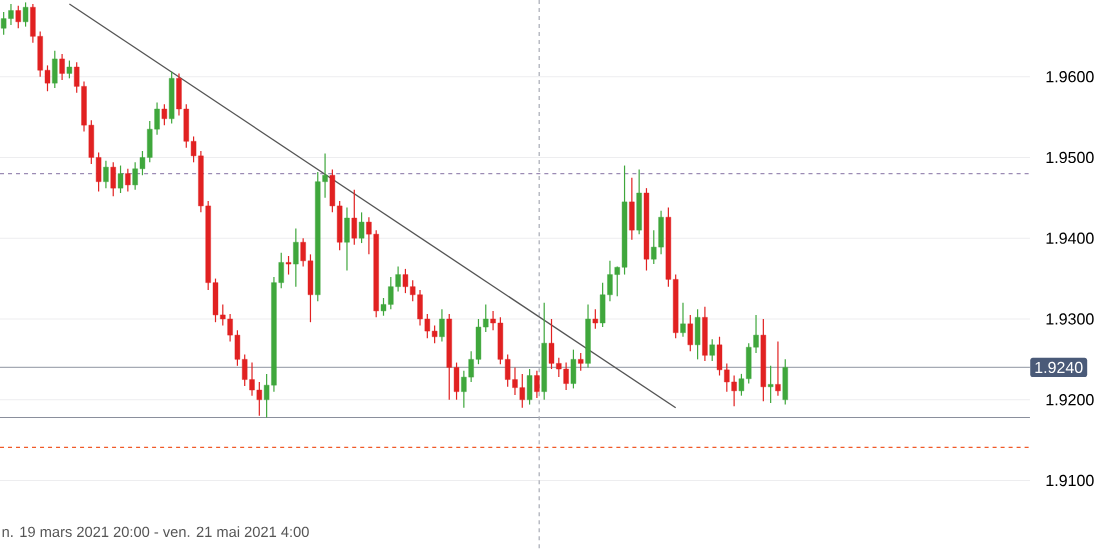  I want to click on y-tick-label: 1.9500, so click(1070, 157).